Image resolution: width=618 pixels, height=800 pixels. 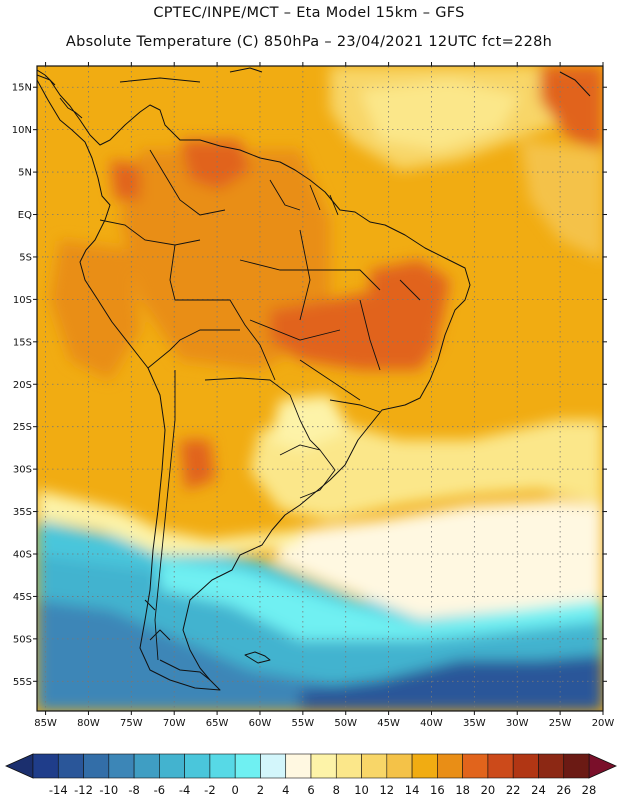 I want to click on field-cyan-strip, so click(x=381, y=600).